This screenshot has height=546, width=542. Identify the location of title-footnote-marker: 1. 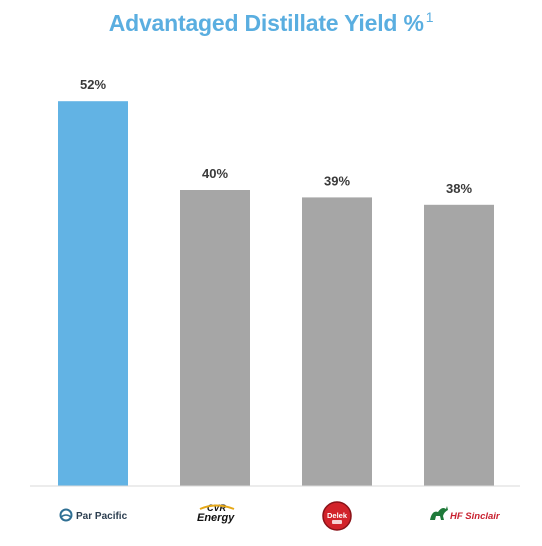
(429, 17).